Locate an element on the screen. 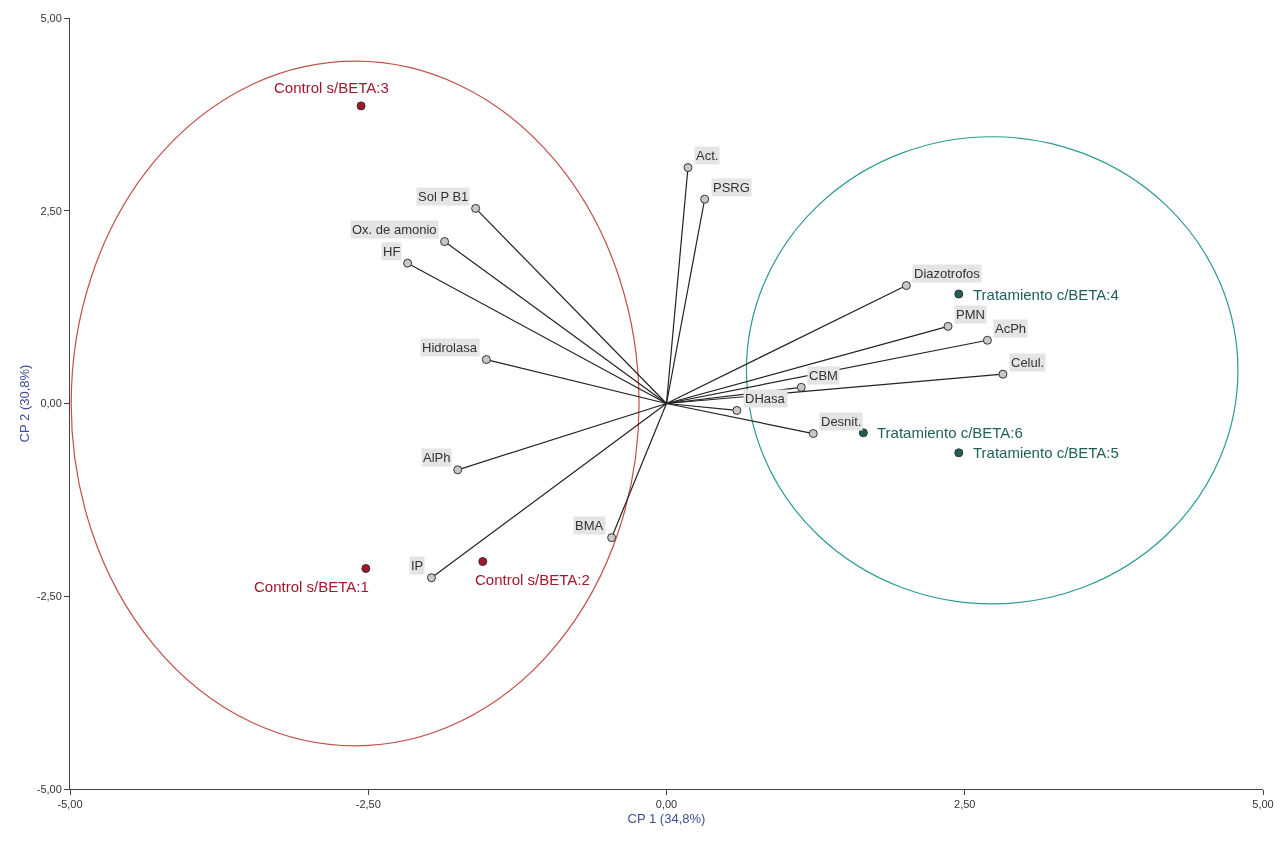 The height and width of the screenshot is (849, 1286). annotation: Celul. is located at coordinates (1028, 362).